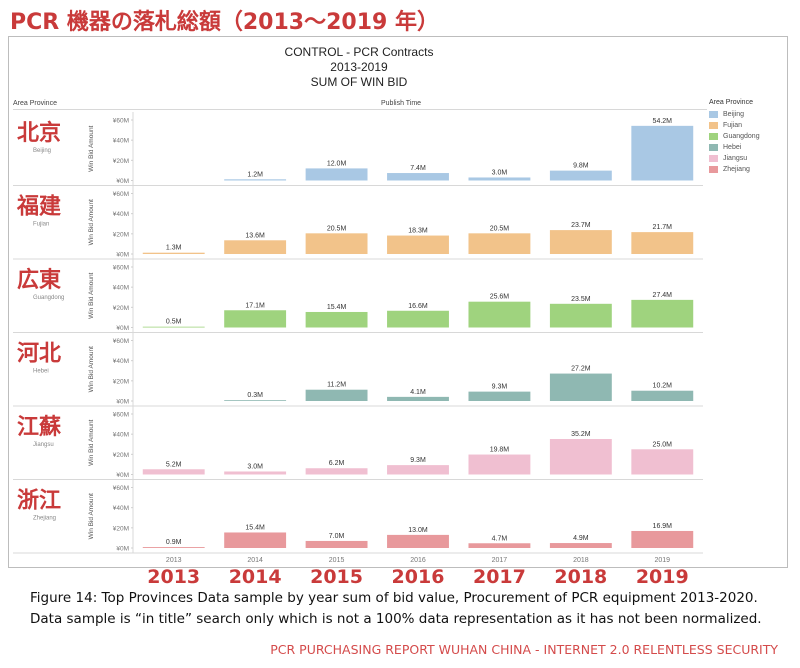 The image size is (800, 668). What do you see at coordinates (255, 235) in the screenshot?
I see `data-label: 13.6M` at bounding box center [255, 235].